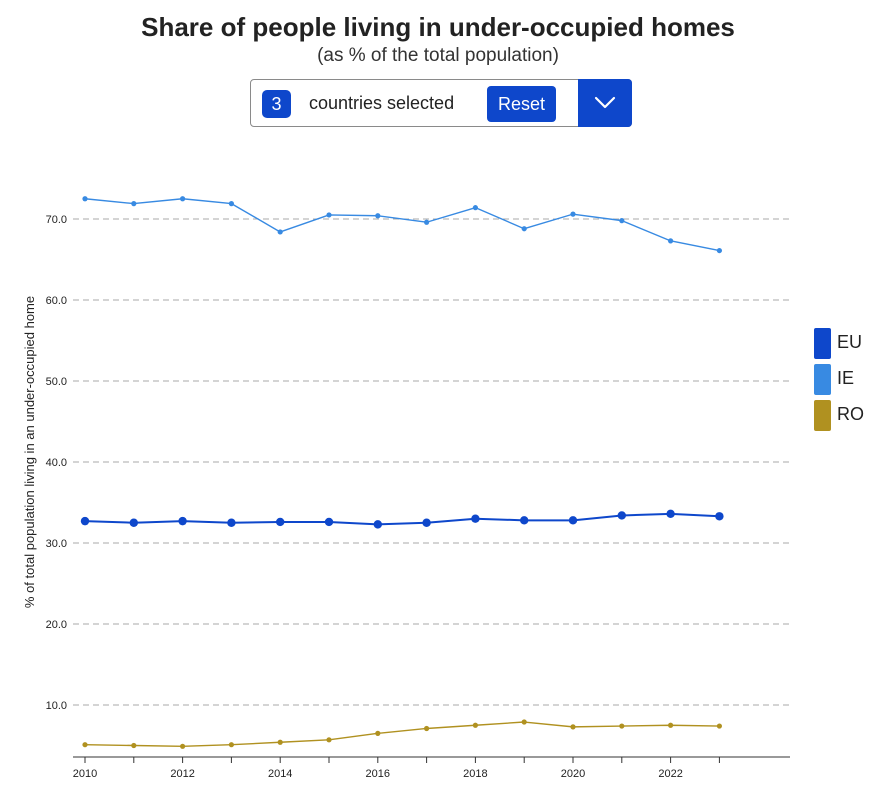 The image size is (876, 795). I want to click on chevron-down-icon, so click(605, 102).